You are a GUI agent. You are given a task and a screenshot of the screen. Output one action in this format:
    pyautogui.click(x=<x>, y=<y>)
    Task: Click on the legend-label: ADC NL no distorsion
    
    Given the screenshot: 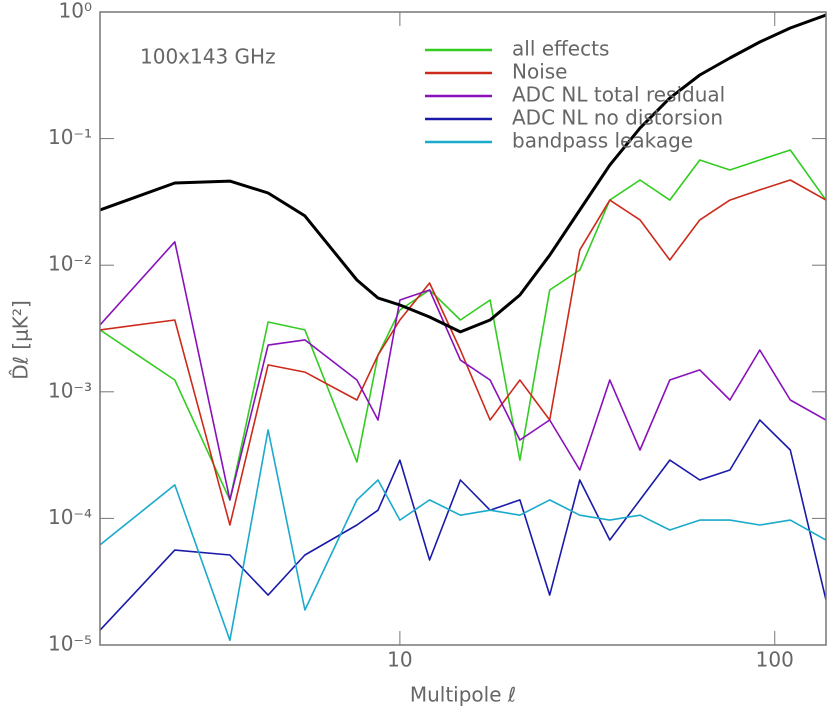 What is the action you would take?
    pyautogui.click(x=617, y=118)
    